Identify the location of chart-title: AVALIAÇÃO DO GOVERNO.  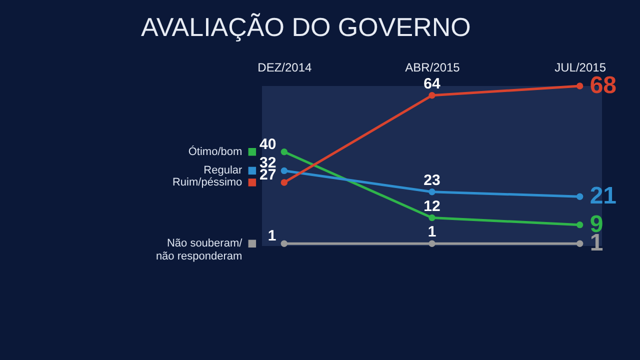
(305, 27).